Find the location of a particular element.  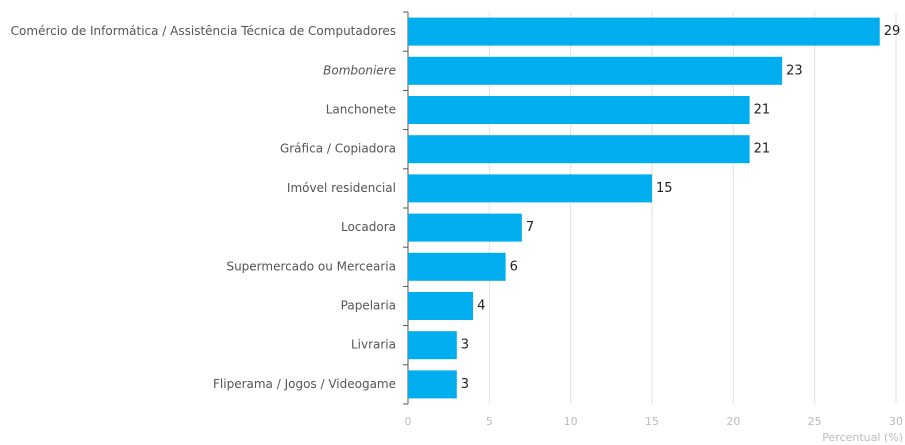

x-tick-label: 5 is located at coordinates (489, 421).